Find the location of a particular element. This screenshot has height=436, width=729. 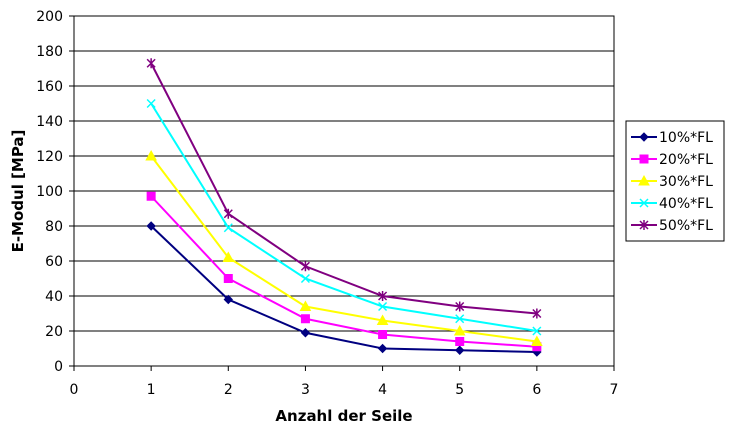

y-tick-label: 20 is located at coordinates (54, 332).